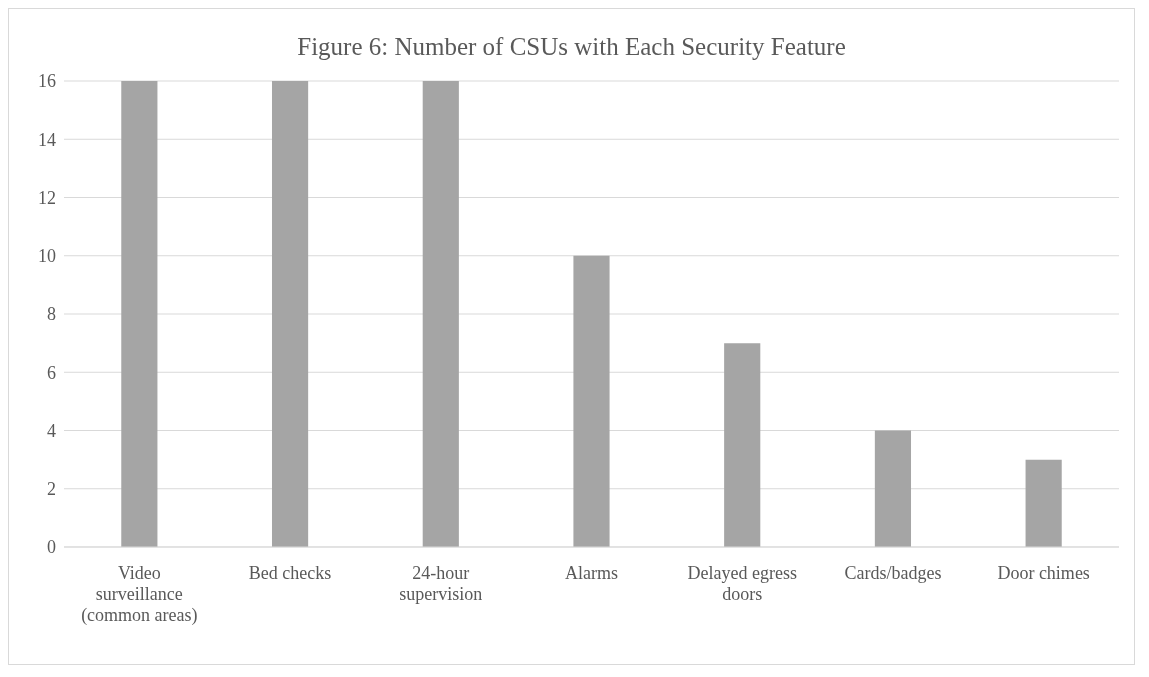 Image resolution: width=1149 pixels, height=677 pixels. Describe the element at coordinates (441, 583) in the screenshot. I see `x-tick-label: 24-hour supervision` at that location.